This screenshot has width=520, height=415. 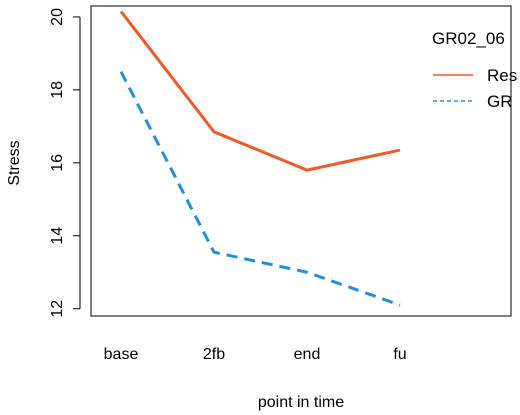 What do you see at coordinates (14, 162) in the screenshot?
I see `y-axis-label: Stress` at bounding box center [14, 162].